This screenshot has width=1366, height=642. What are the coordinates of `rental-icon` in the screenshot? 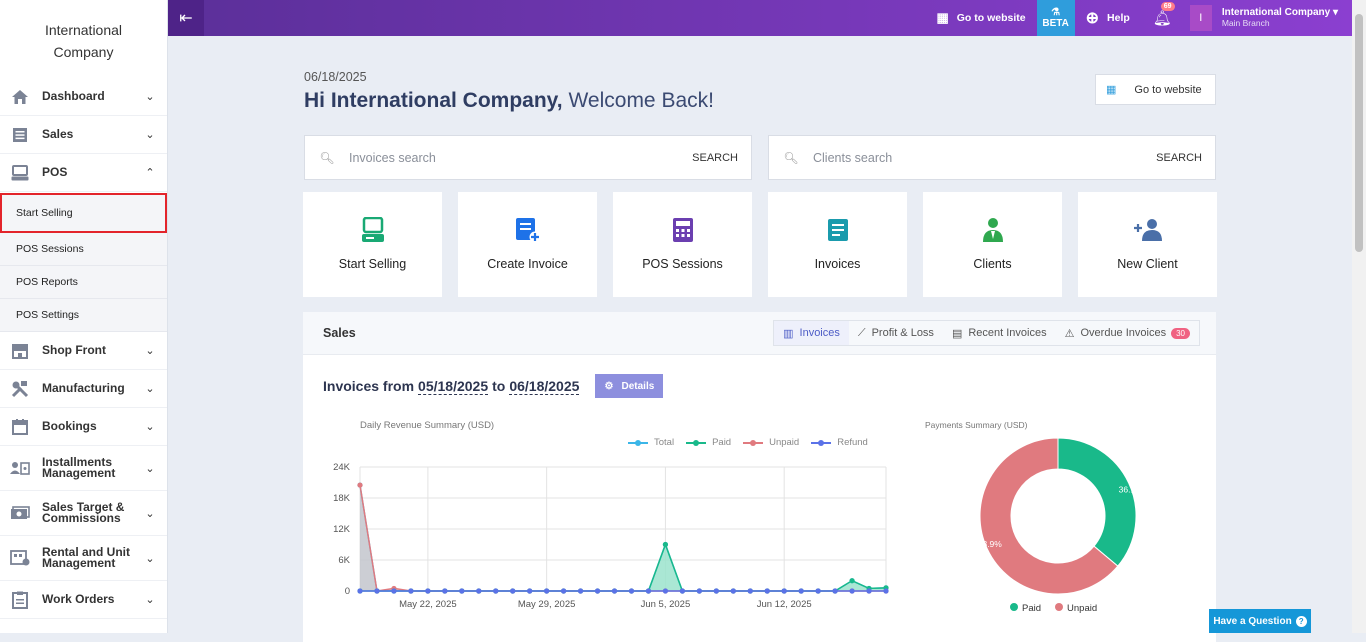 It's located at (20, 558).